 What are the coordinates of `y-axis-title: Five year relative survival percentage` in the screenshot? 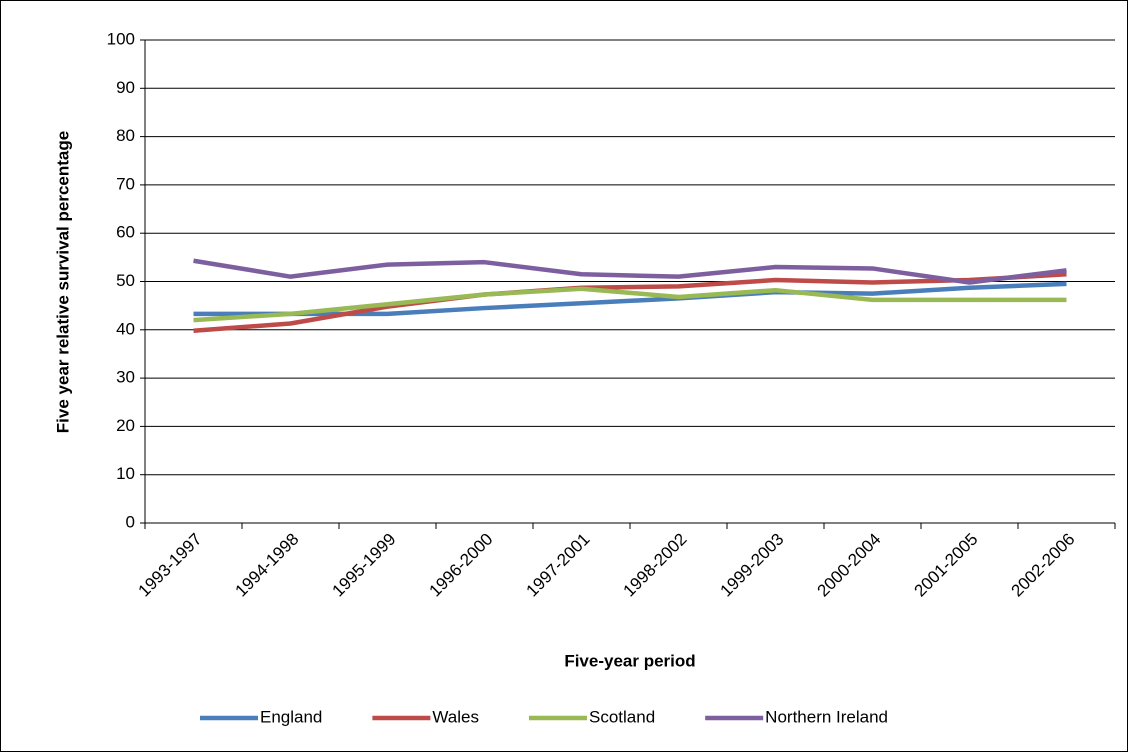 It's located at (62, 282).